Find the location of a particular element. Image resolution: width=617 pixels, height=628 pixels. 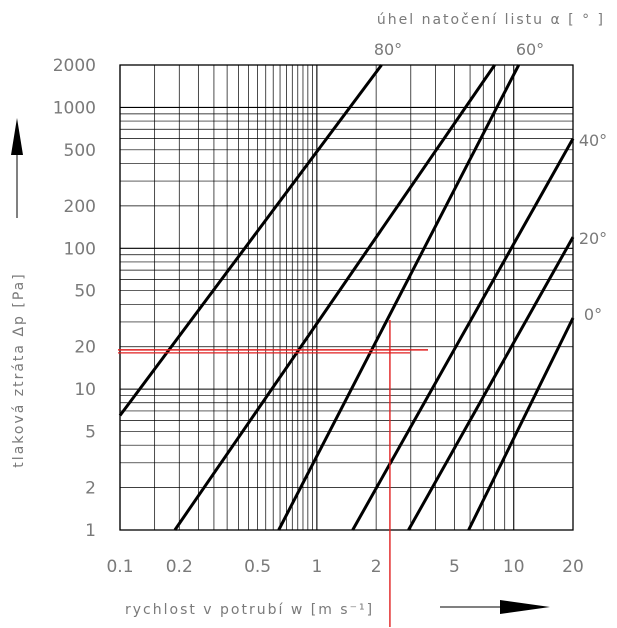

y-tick-label: 2 is located at coordinates (90, 489).